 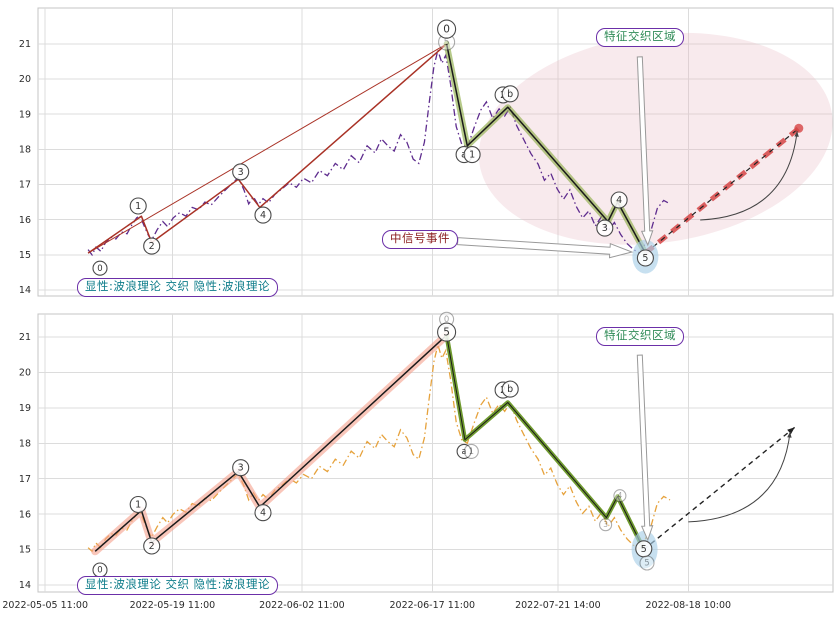 I want to click on feature-zone-label-bottom: 特征交织区域, so click(x=640, y=336).